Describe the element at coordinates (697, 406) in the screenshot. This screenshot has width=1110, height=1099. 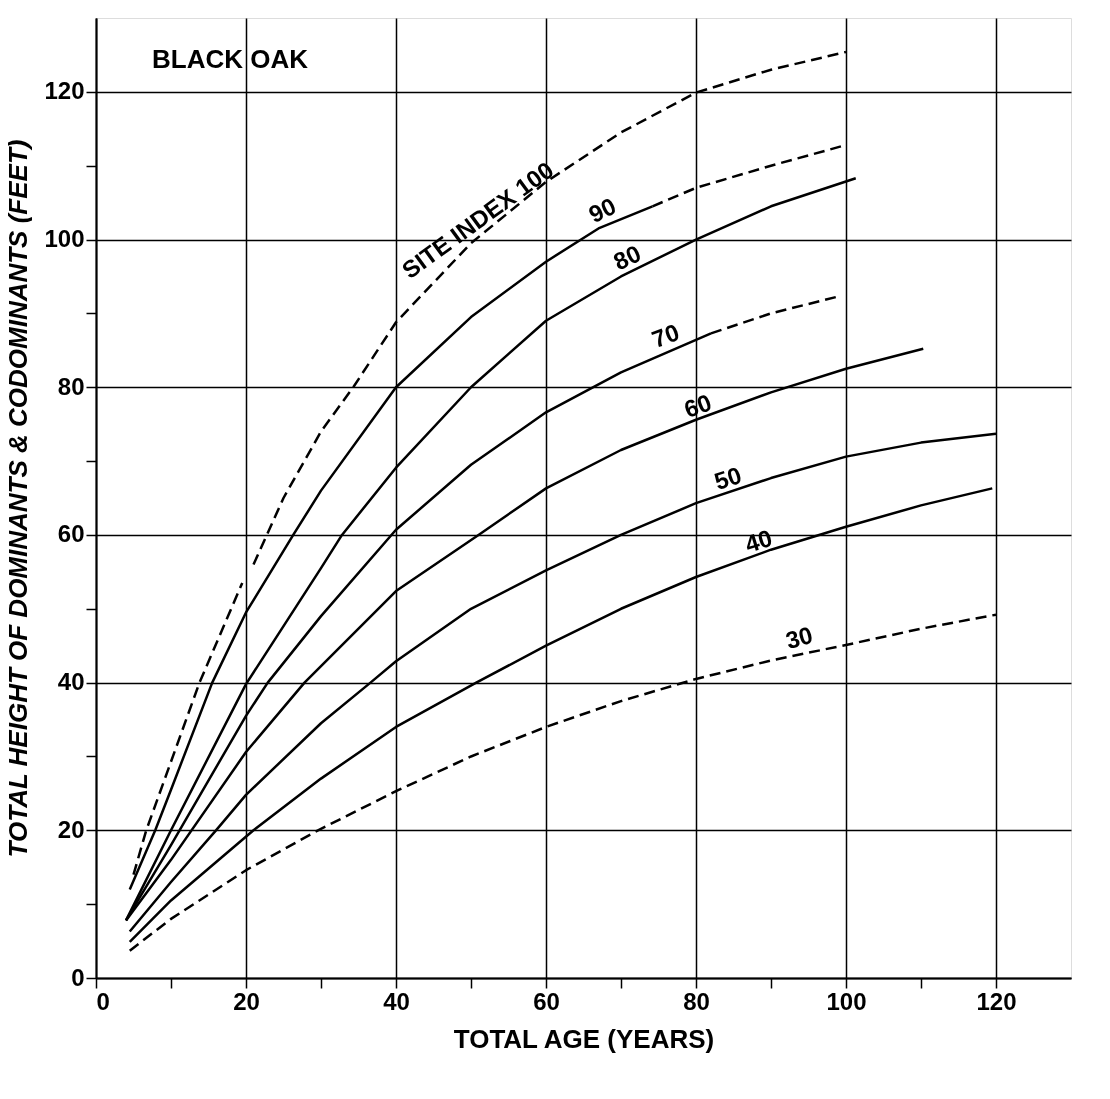
I see `annotation: 60` at that location.